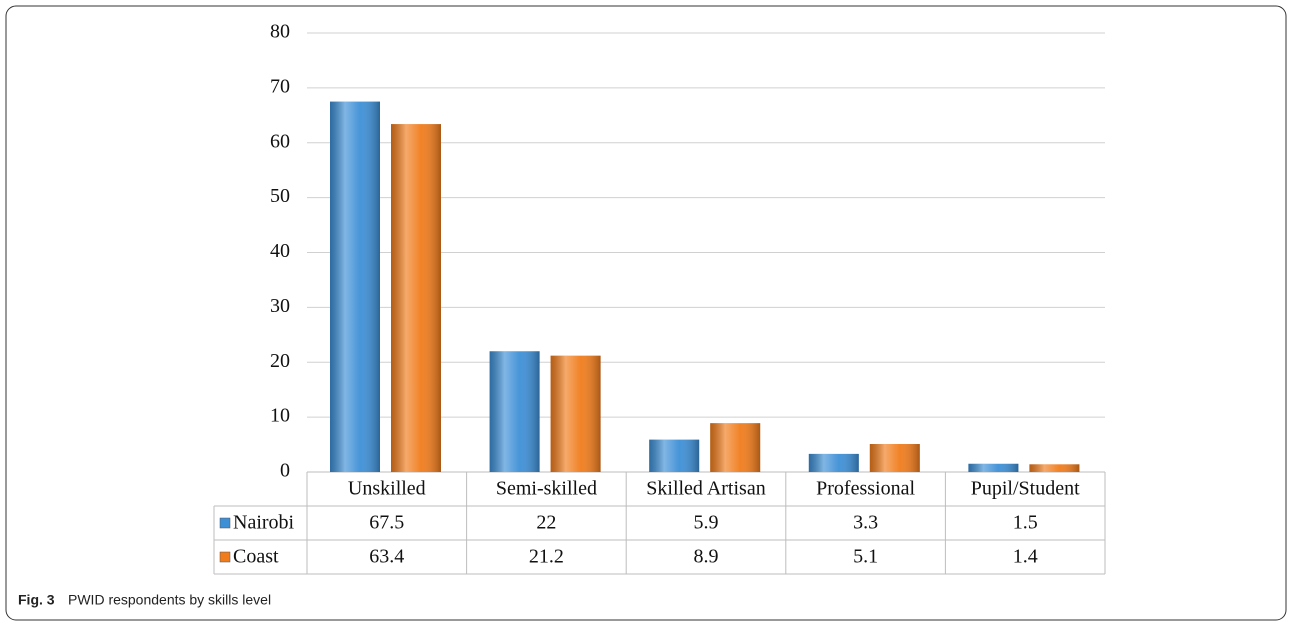 The height and width of the screenshot is (626, 1292). What do you see at coordinates (36, 600) in the screenshot?
I see `caption-label: Fig. 3` at bounding box center [36, 600].